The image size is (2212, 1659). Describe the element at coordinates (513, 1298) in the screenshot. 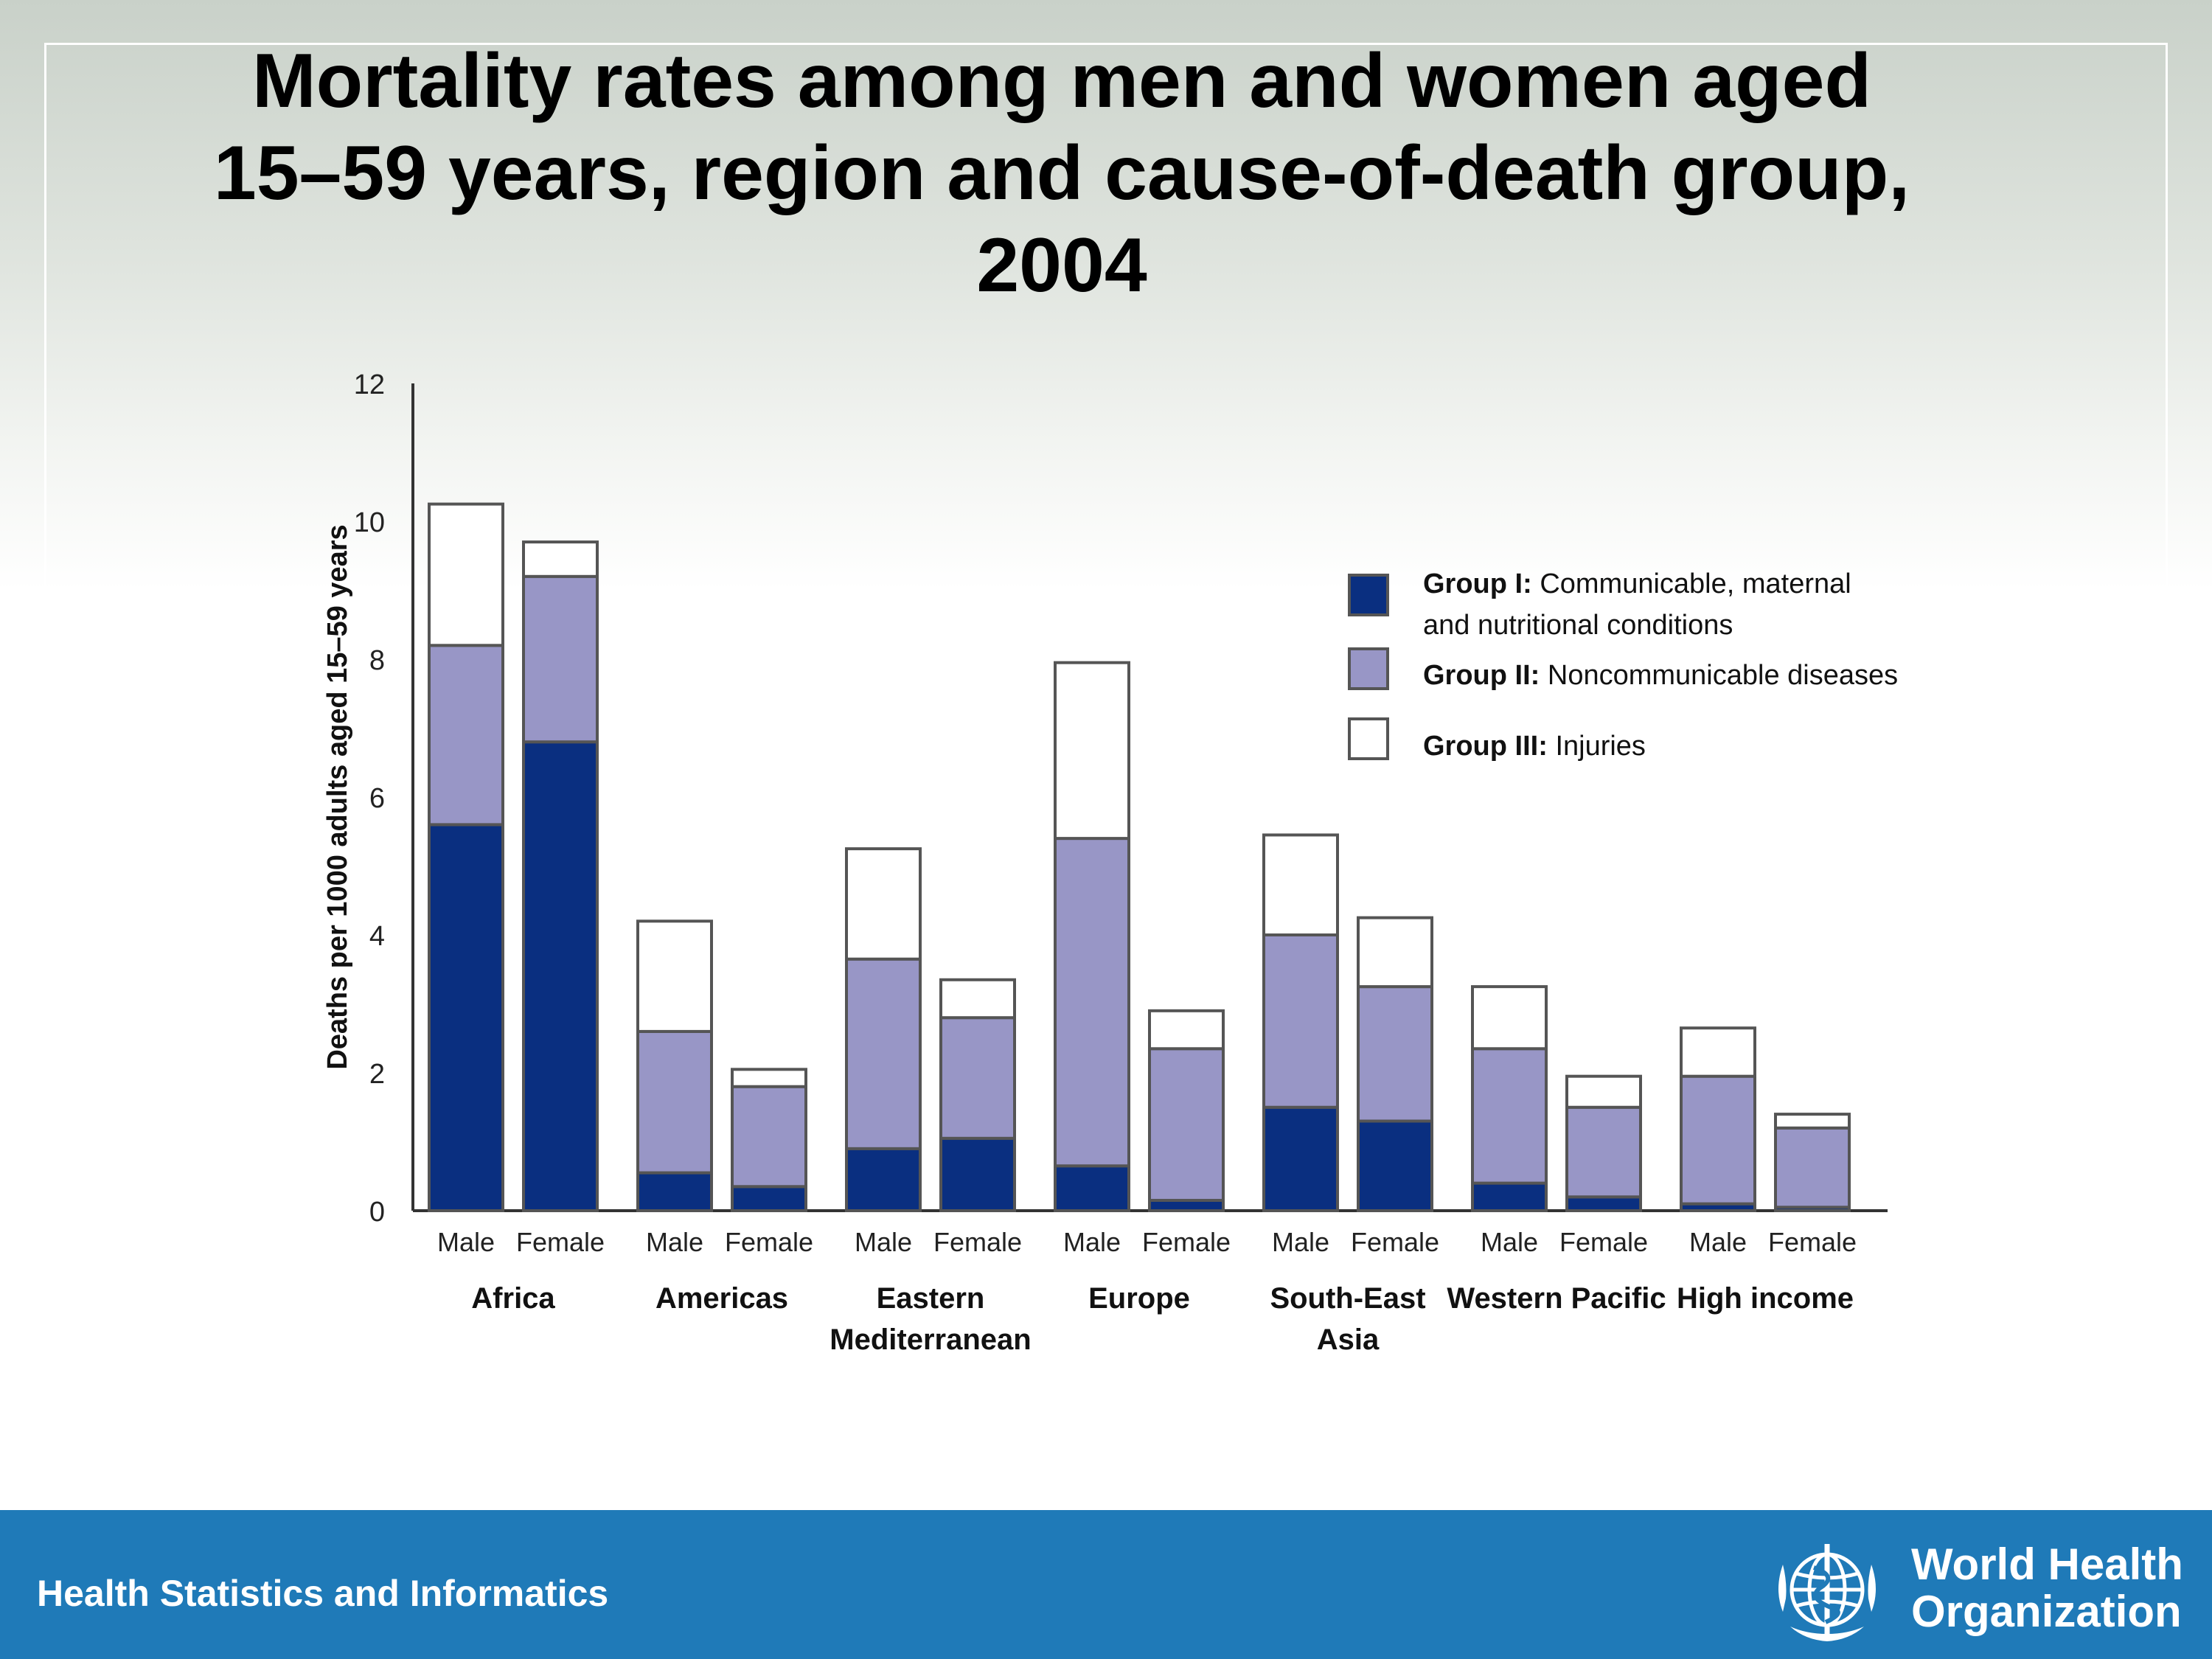

I see `region-label: Africa` at that location.